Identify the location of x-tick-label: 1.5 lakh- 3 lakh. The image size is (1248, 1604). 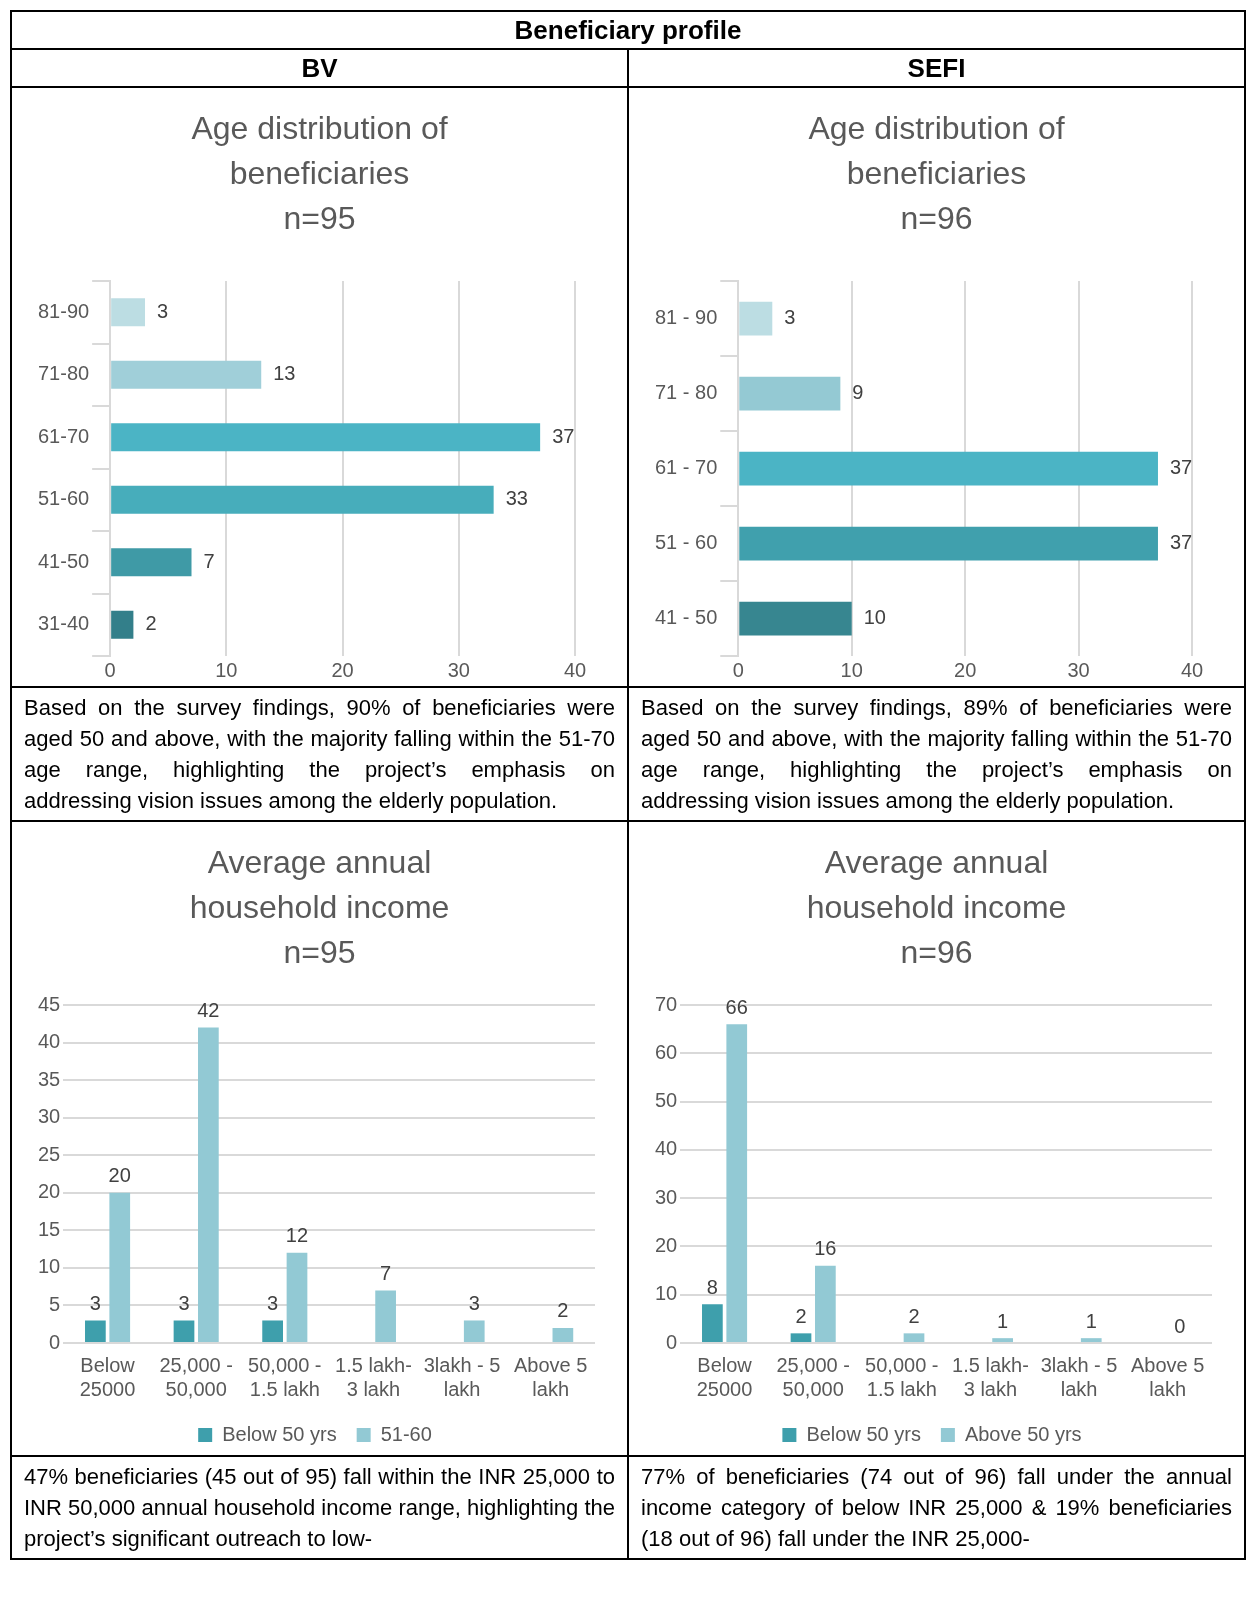
(990, 1376).